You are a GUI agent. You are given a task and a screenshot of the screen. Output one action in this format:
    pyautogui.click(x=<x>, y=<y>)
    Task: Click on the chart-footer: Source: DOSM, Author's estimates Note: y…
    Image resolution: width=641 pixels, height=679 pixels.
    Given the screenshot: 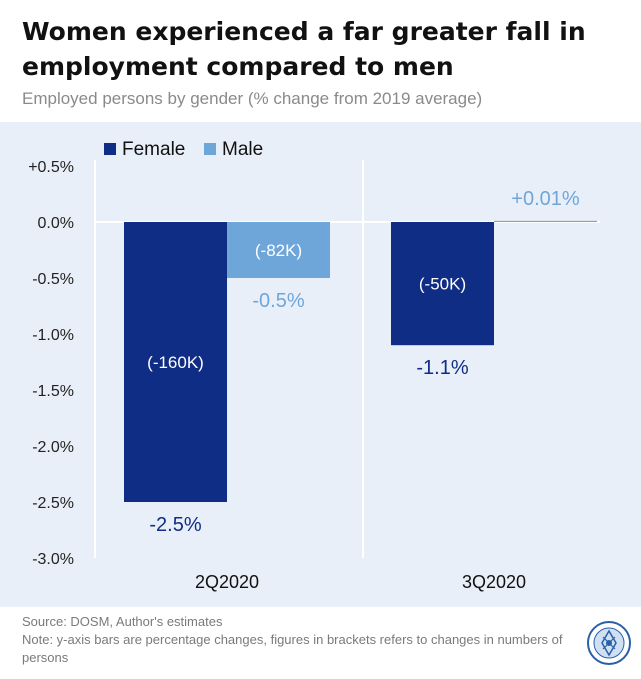 What is the action you would take?
    pyautogui.click(x=302, y=640)
    